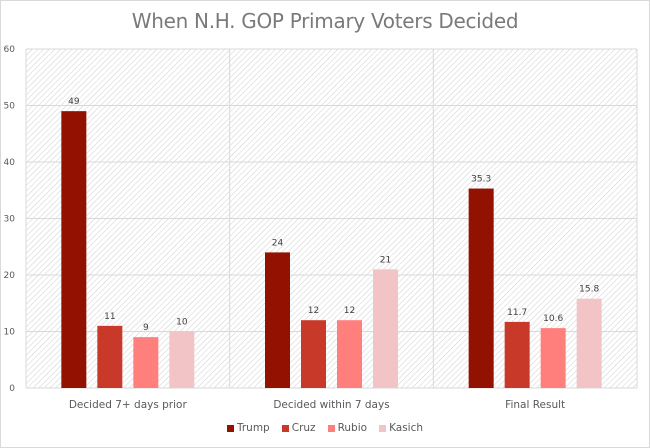 The height and width of the screenshot is (448, 650). Describe the element at coordinates (278, 243) in the screenshot. I see `data-label: 24` at that location.